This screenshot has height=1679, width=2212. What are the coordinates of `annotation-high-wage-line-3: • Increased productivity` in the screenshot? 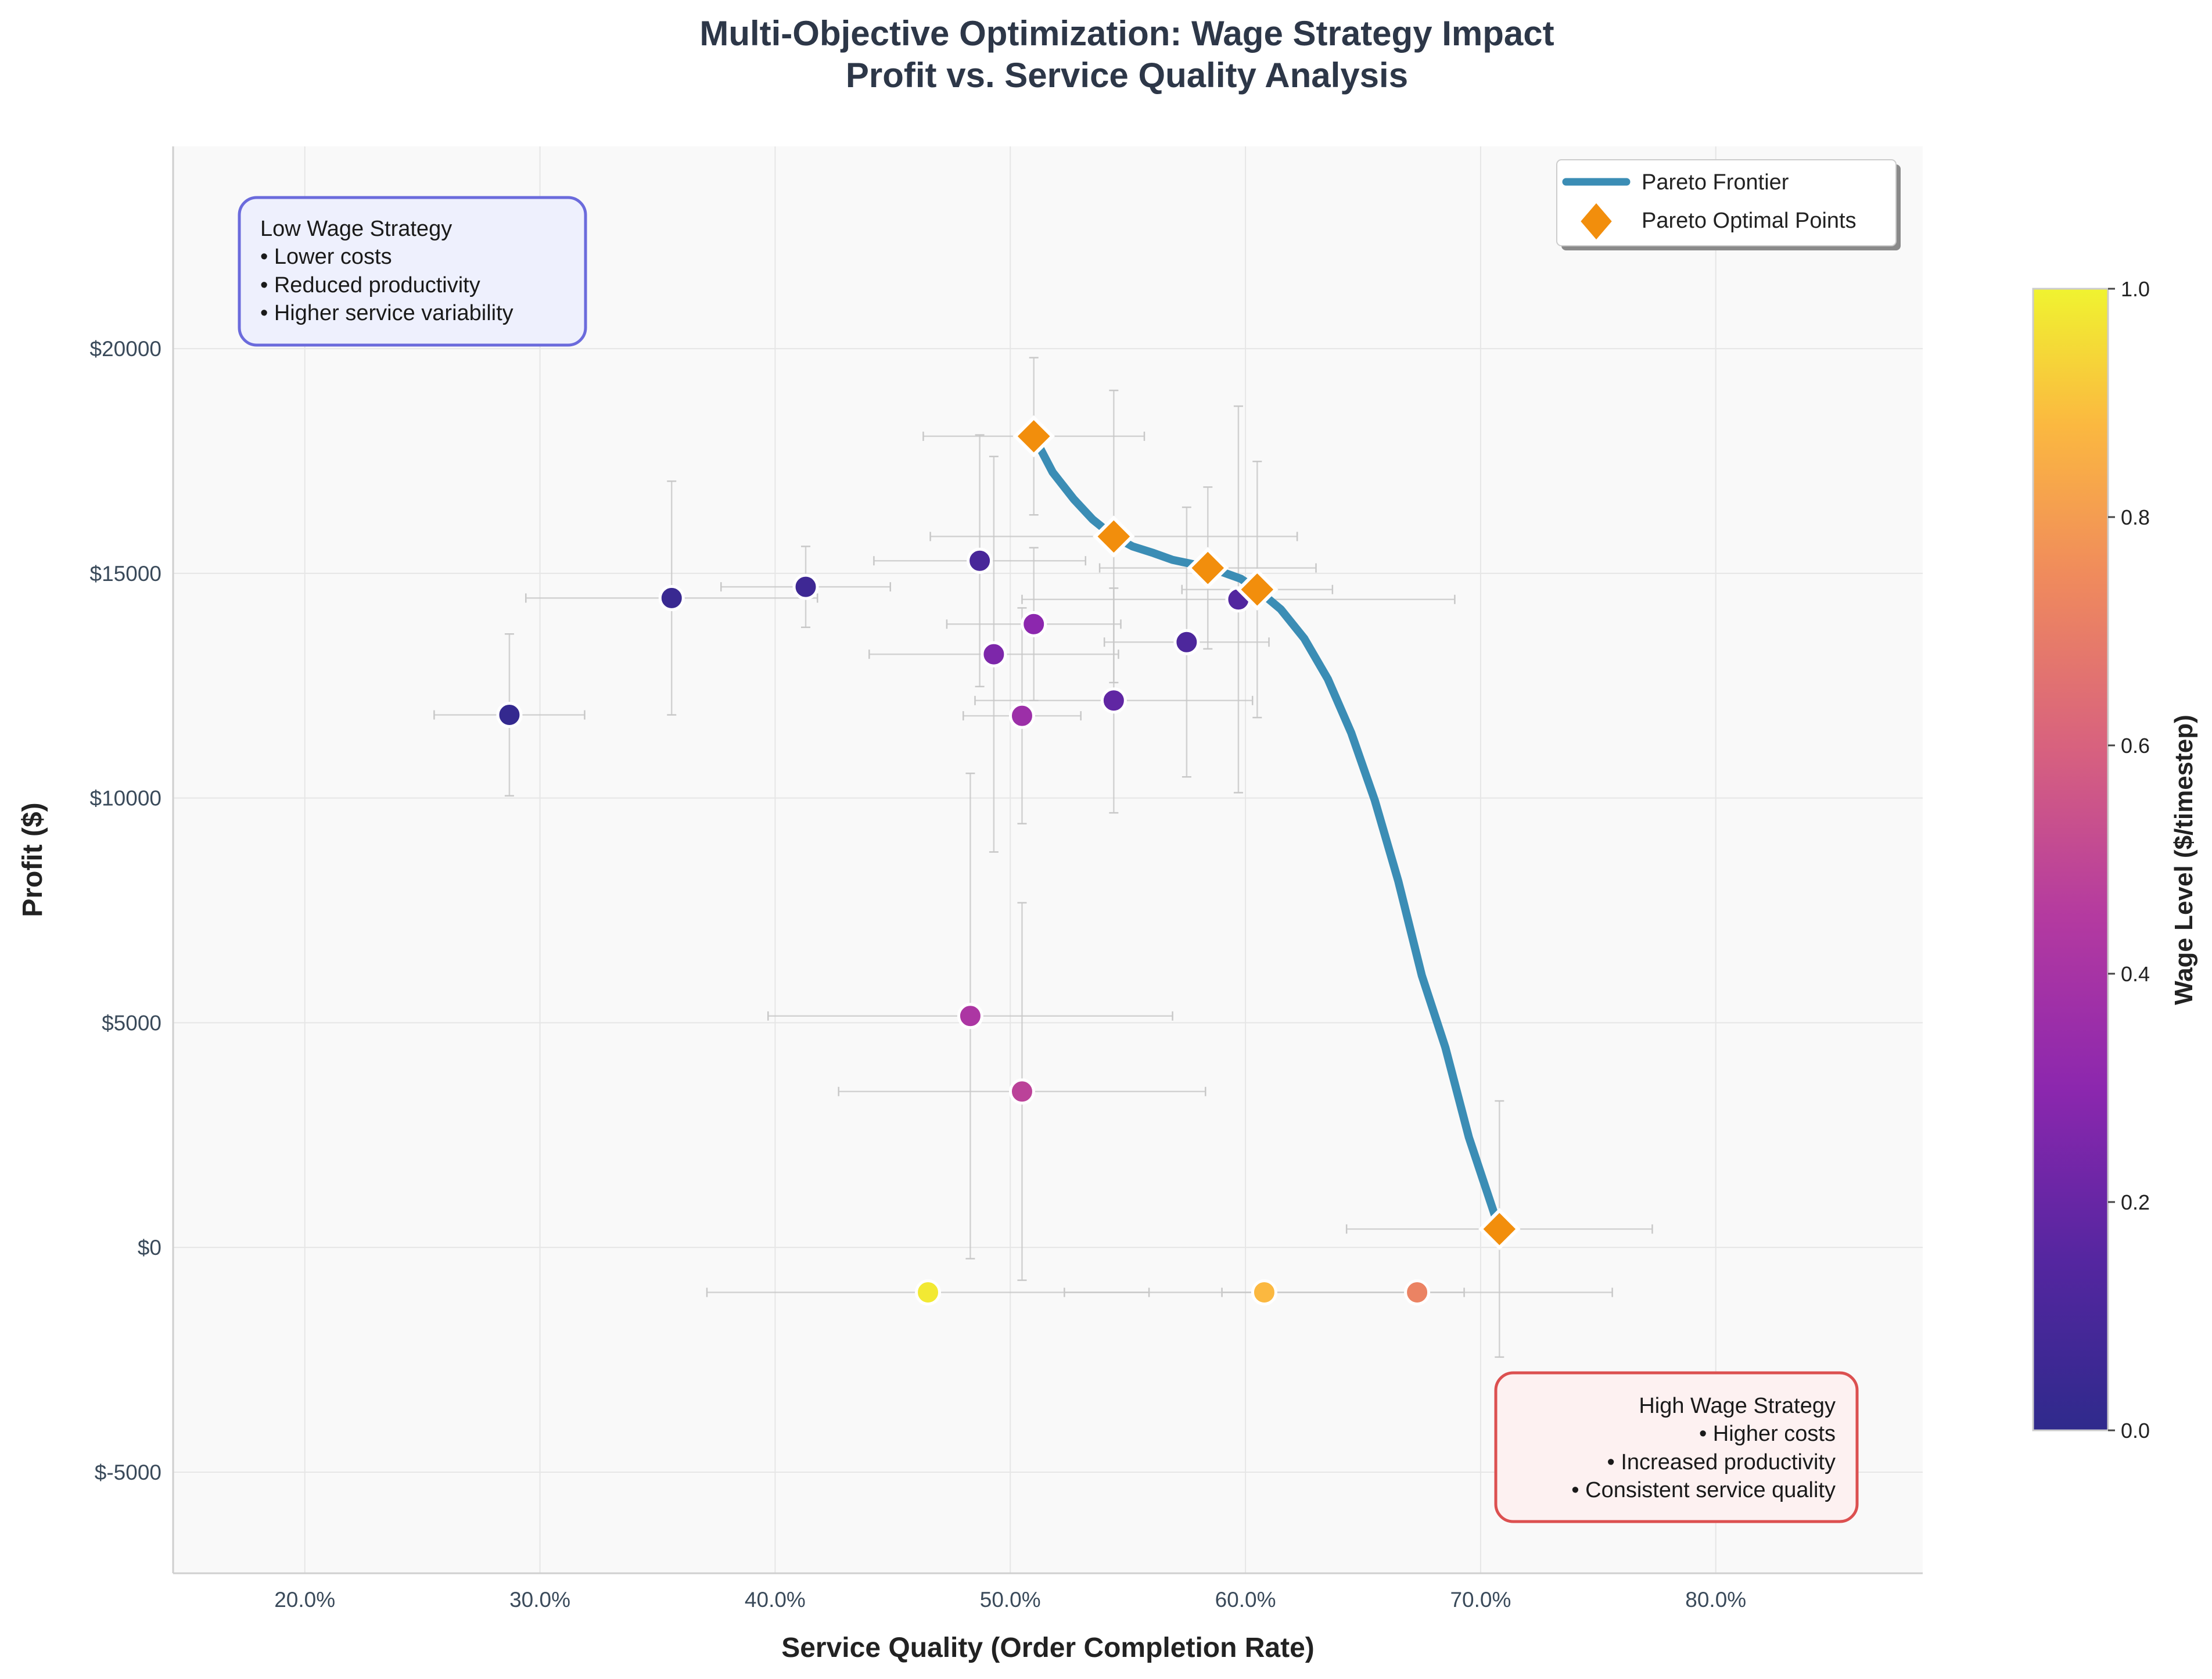 It's located at (1722, 1462).